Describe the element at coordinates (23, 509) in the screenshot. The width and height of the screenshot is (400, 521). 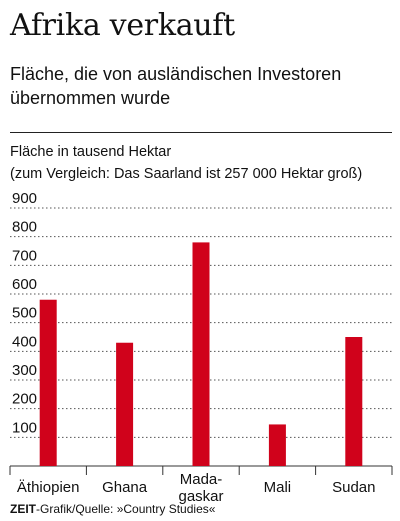
I see `source-brand: ZEIT` at that location.